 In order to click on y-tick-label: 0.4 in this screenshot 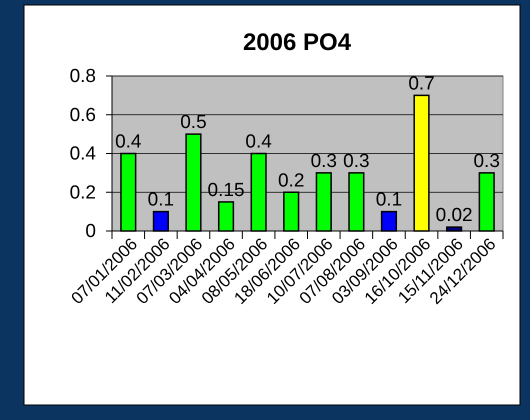, I will do `click(83, 154)`.